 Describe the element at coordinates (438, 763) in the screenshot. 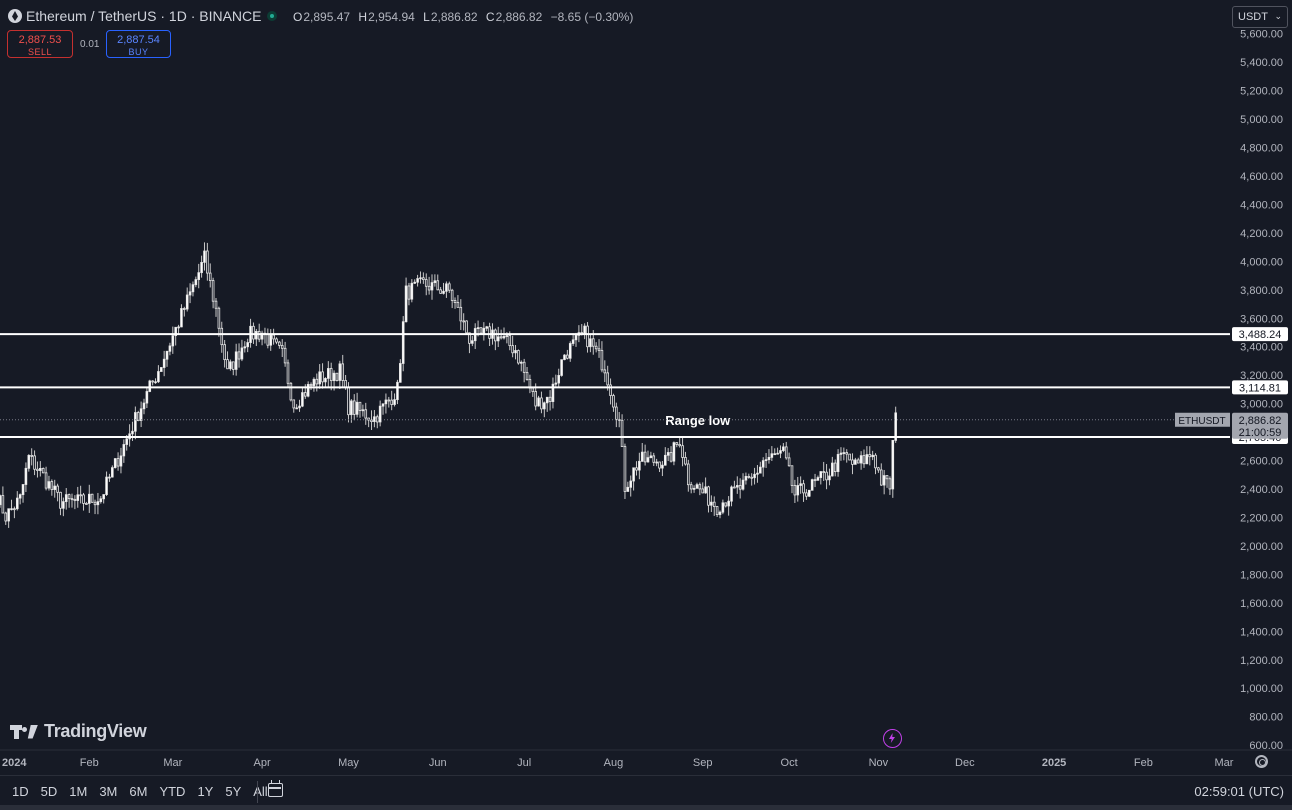

I see `time-tick-label: Jun` at that location.